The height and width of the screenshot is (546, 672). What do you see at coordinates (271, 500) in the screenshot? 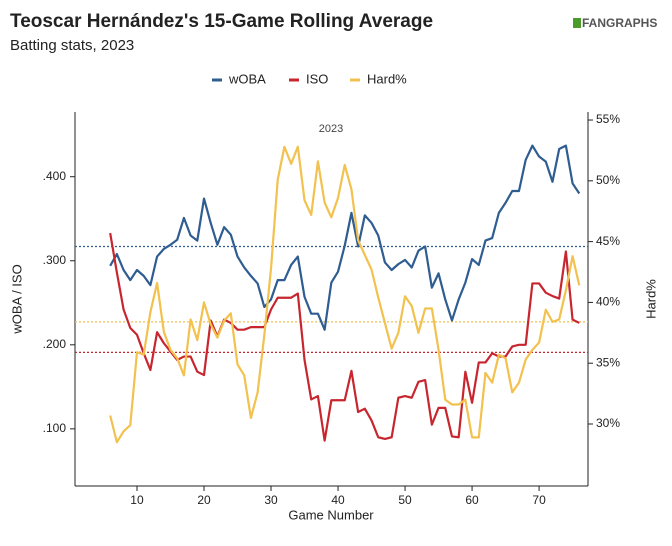
I see `x-tick-label: 30` at bounding box center [271, 500].